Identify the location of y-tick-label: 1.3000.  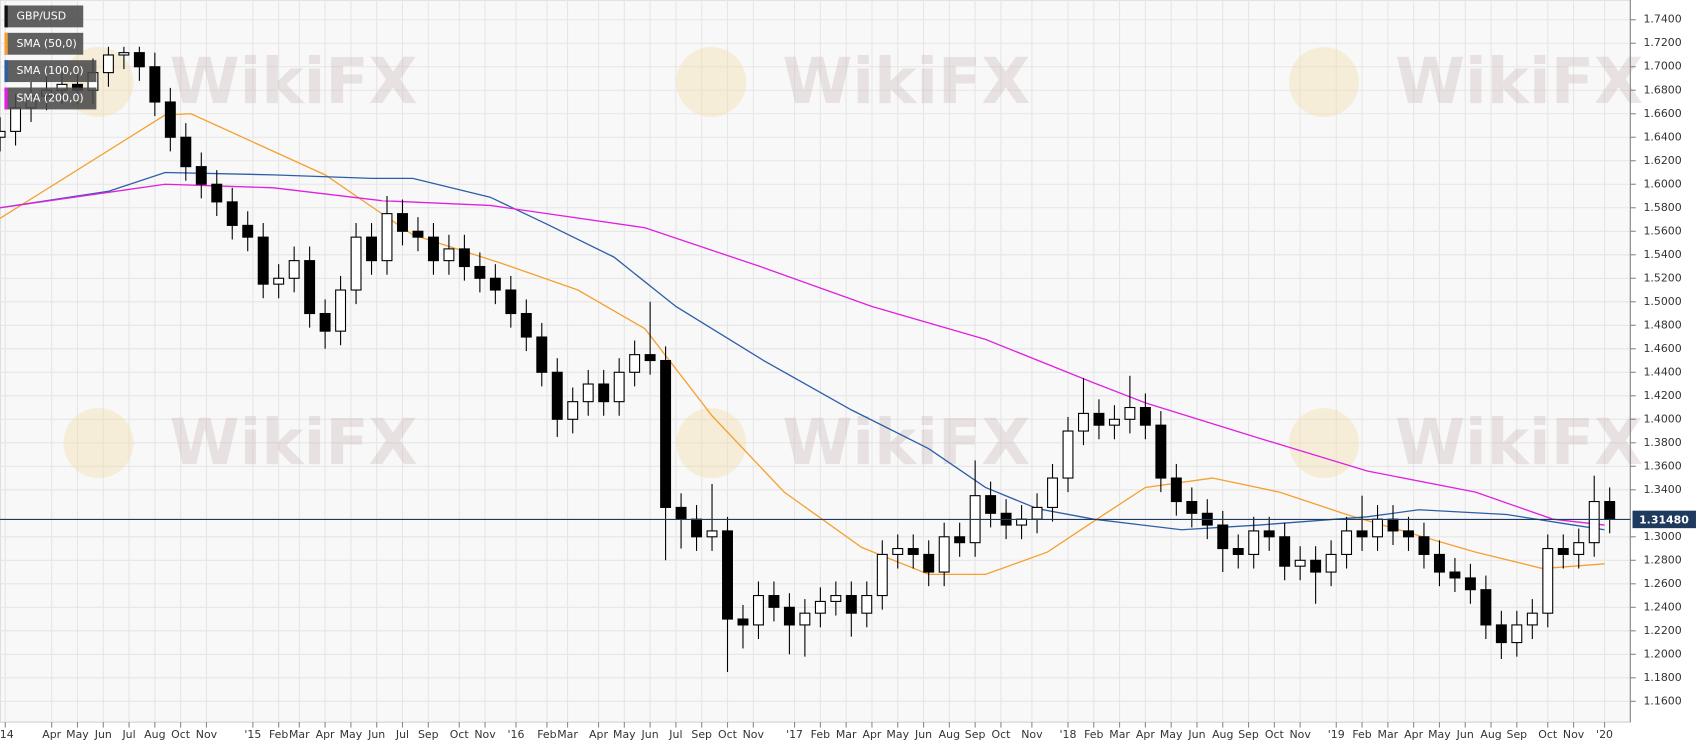
(1662, 536).